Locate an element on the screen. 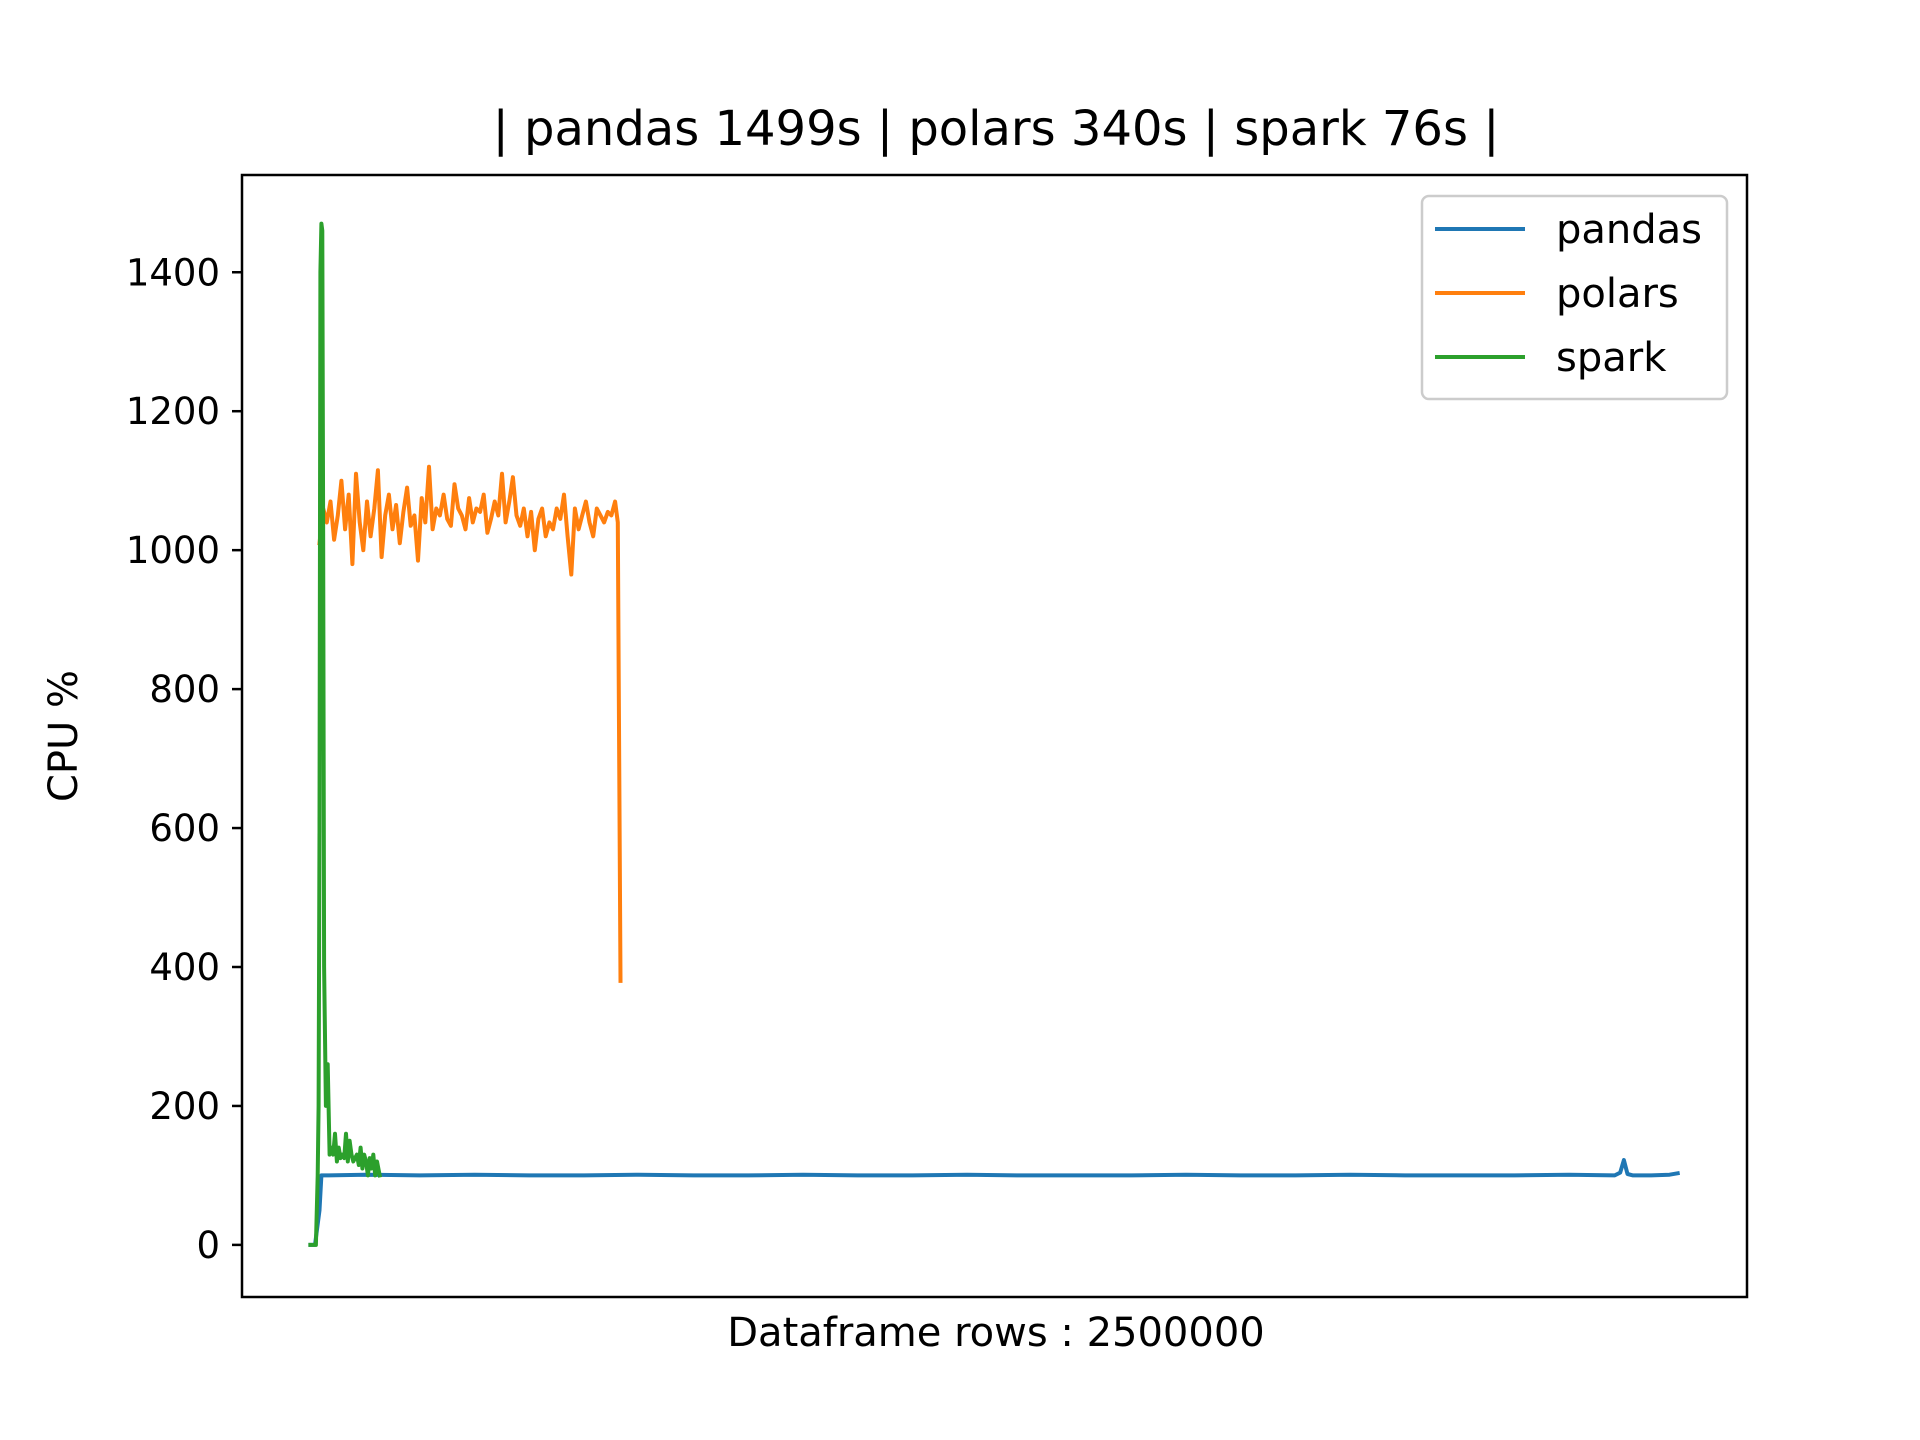 The image size is (1920, 1440). y-tick-label: 400 is located at coordinates (184, 967).